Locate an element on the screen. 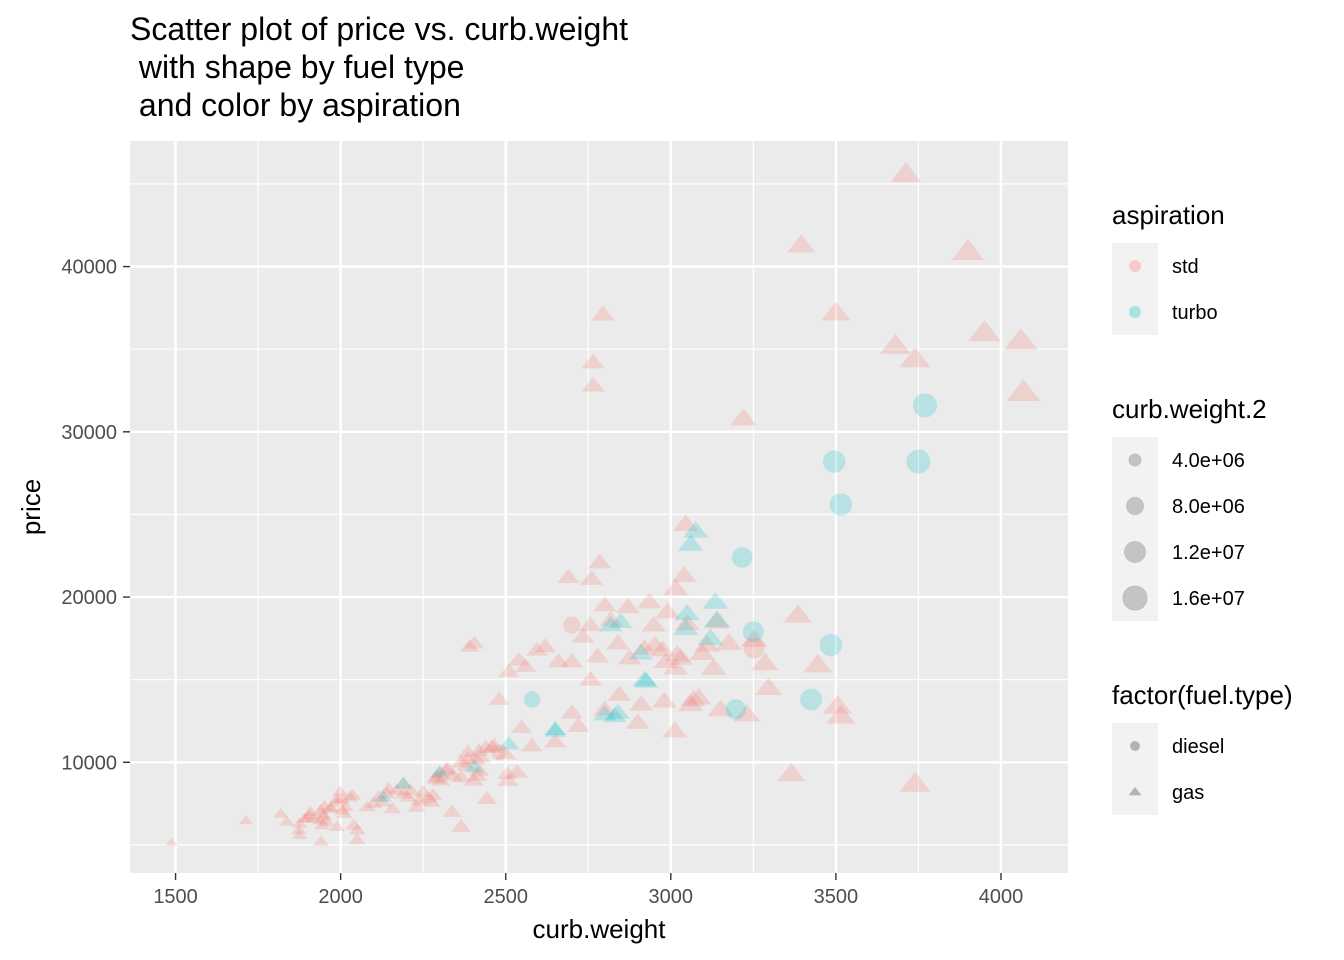 Image resolution: width=1344 pixels, height=960 pixels. legend-key-turbo-icon is located at coordinates (1135, 312).